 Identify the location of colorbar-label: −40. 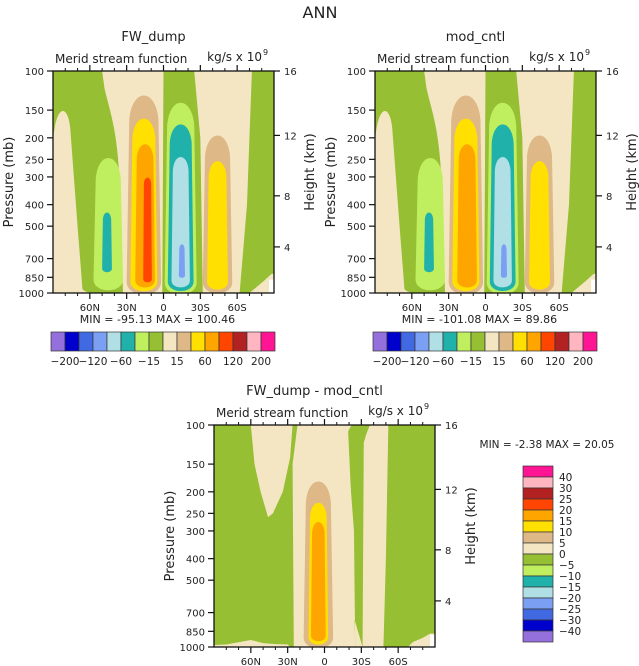
(570, 632).